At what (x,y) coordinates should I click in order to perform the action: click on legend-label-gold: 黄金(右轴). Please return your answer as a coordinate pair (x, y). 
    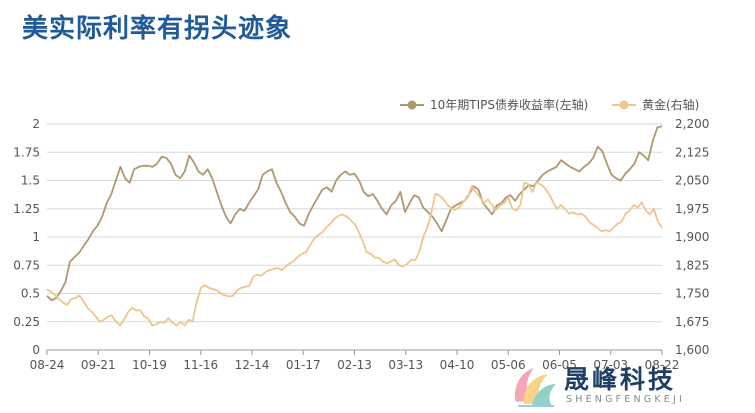
    Looking at the image, I should click on (670, 104).